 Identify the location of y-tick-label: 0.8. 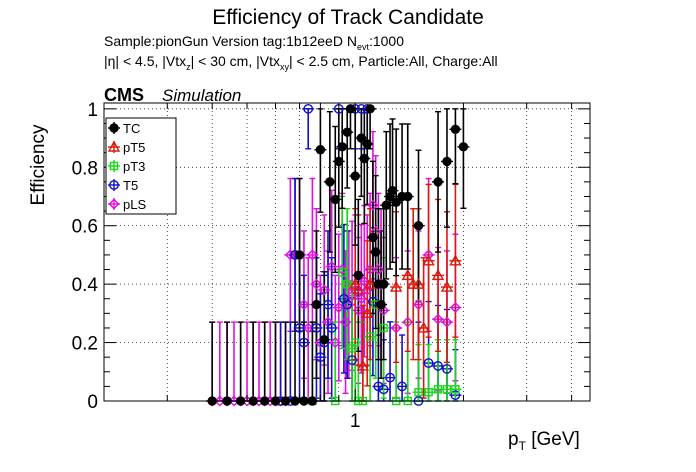
(85, 168).